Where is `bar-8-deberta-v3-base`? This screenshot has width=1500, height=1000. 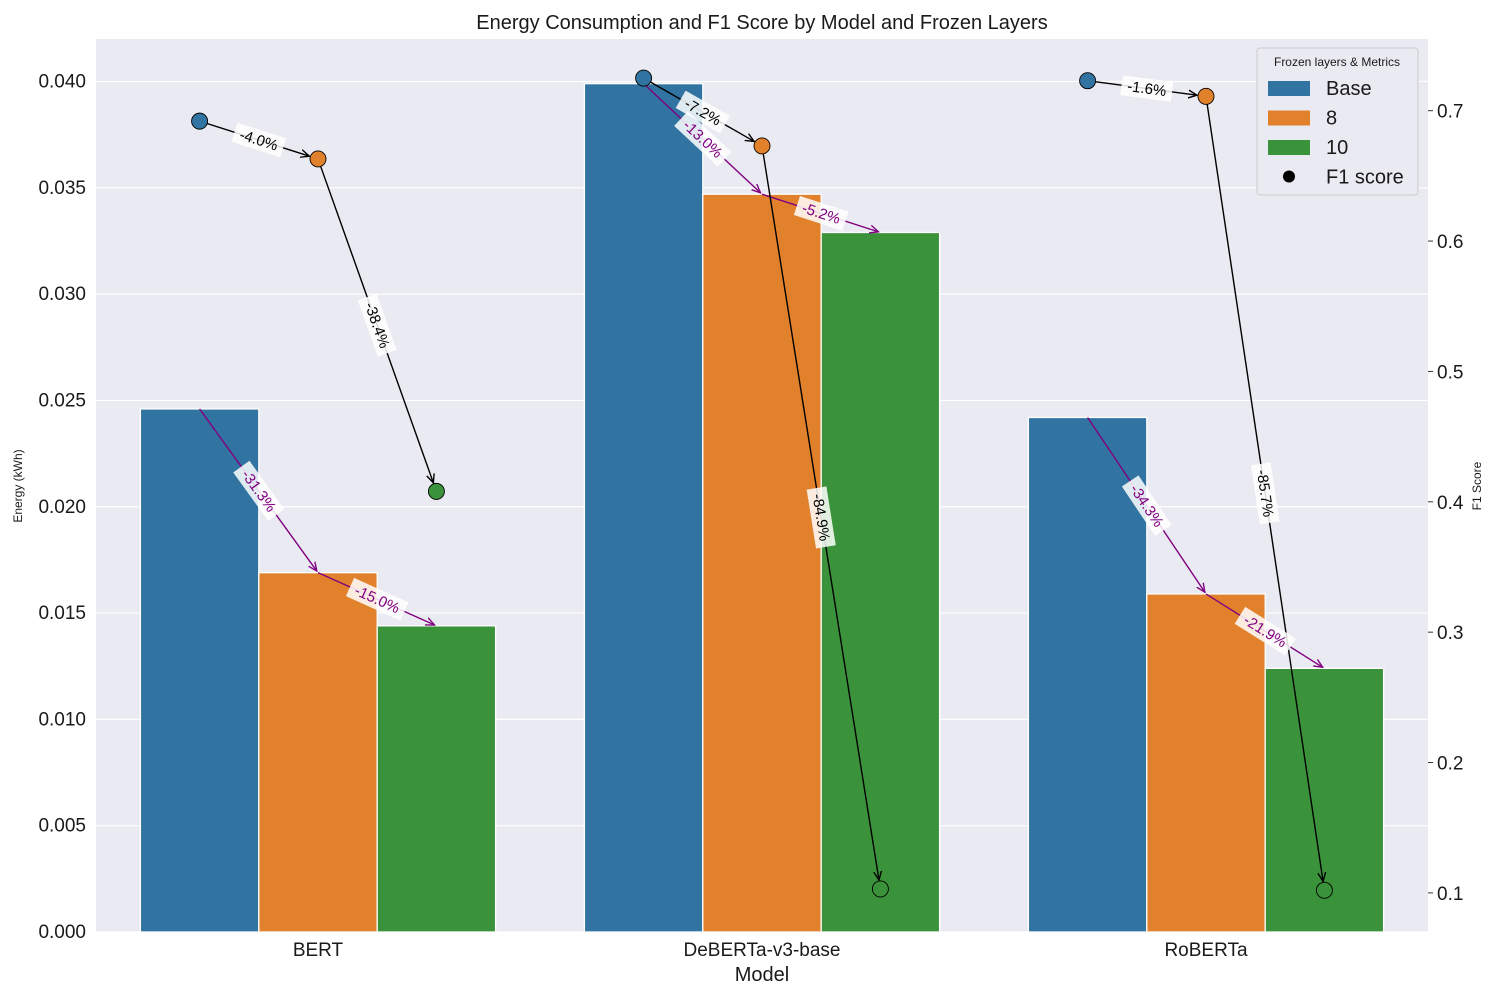
bar-8-deberta-v3-base is located at coordinates (762, 563).